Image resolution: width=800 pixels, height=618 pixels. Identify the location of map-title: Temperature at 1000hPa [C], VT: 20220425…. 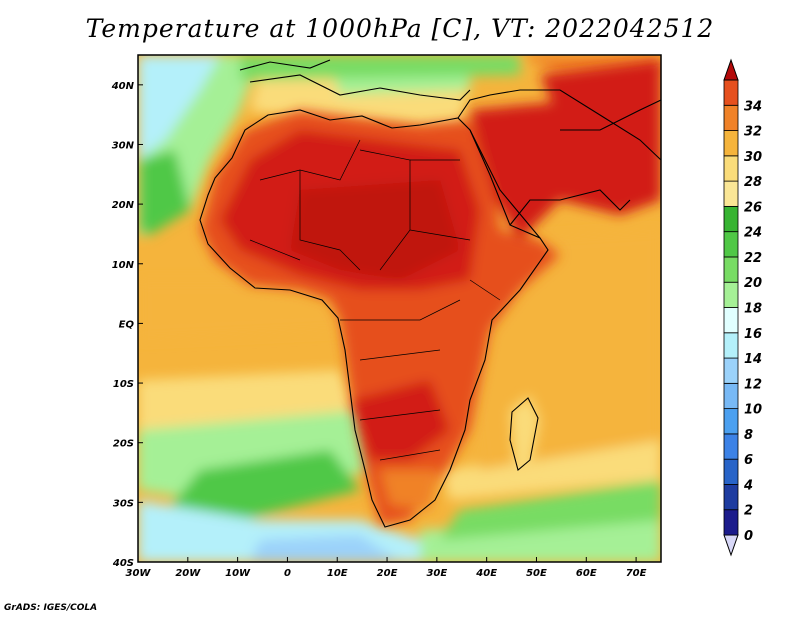
(400, 28).